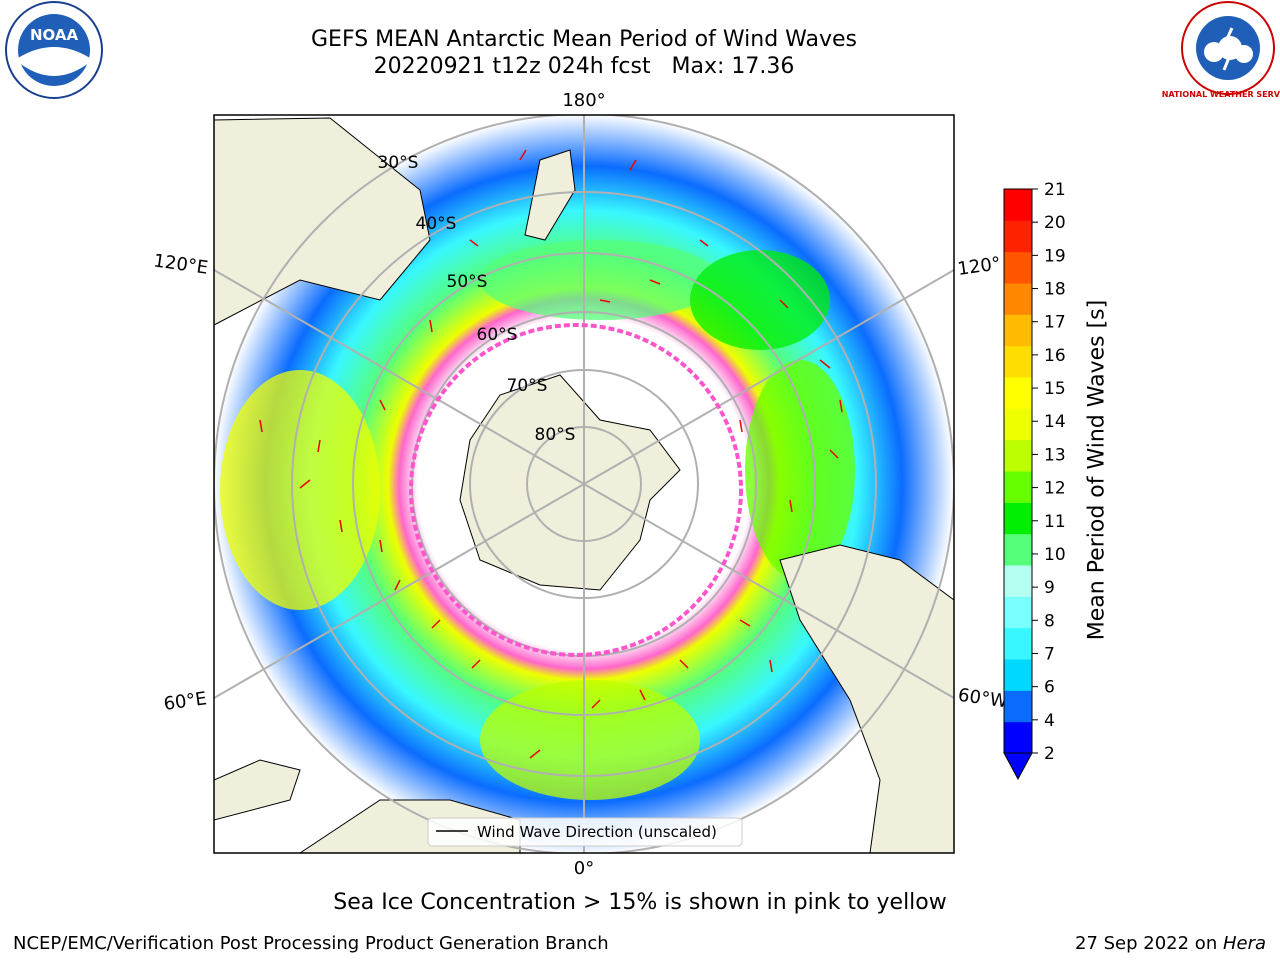  I want to click on footer-date-text: 27 Sep 2022 on, so click(1149, 943).